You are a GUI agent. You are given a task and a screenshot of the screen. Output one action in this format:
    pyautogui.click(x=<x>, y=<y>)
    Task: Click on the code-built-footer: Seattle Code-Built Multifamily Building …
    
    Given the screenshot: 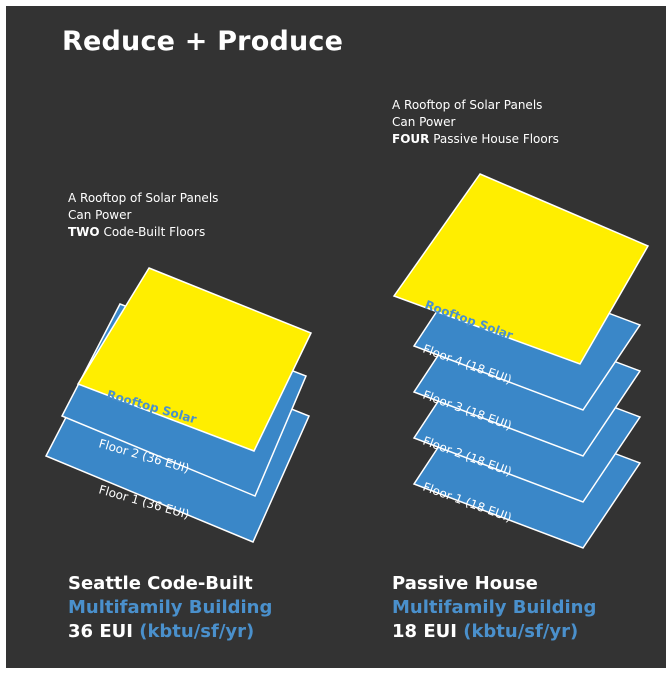 What is the action you would take?
    pyautogui.click(x=170, y=608)
    